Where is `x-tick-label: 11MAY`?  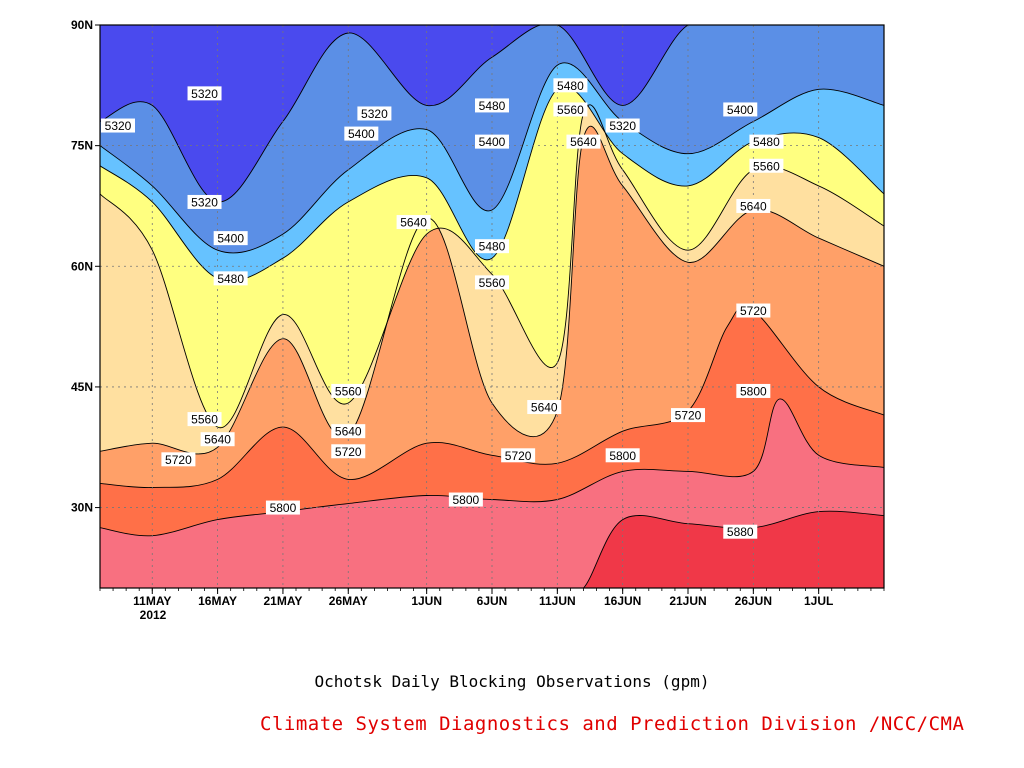
x-tick-label: 11MAY is located at coordinates (152, 601).